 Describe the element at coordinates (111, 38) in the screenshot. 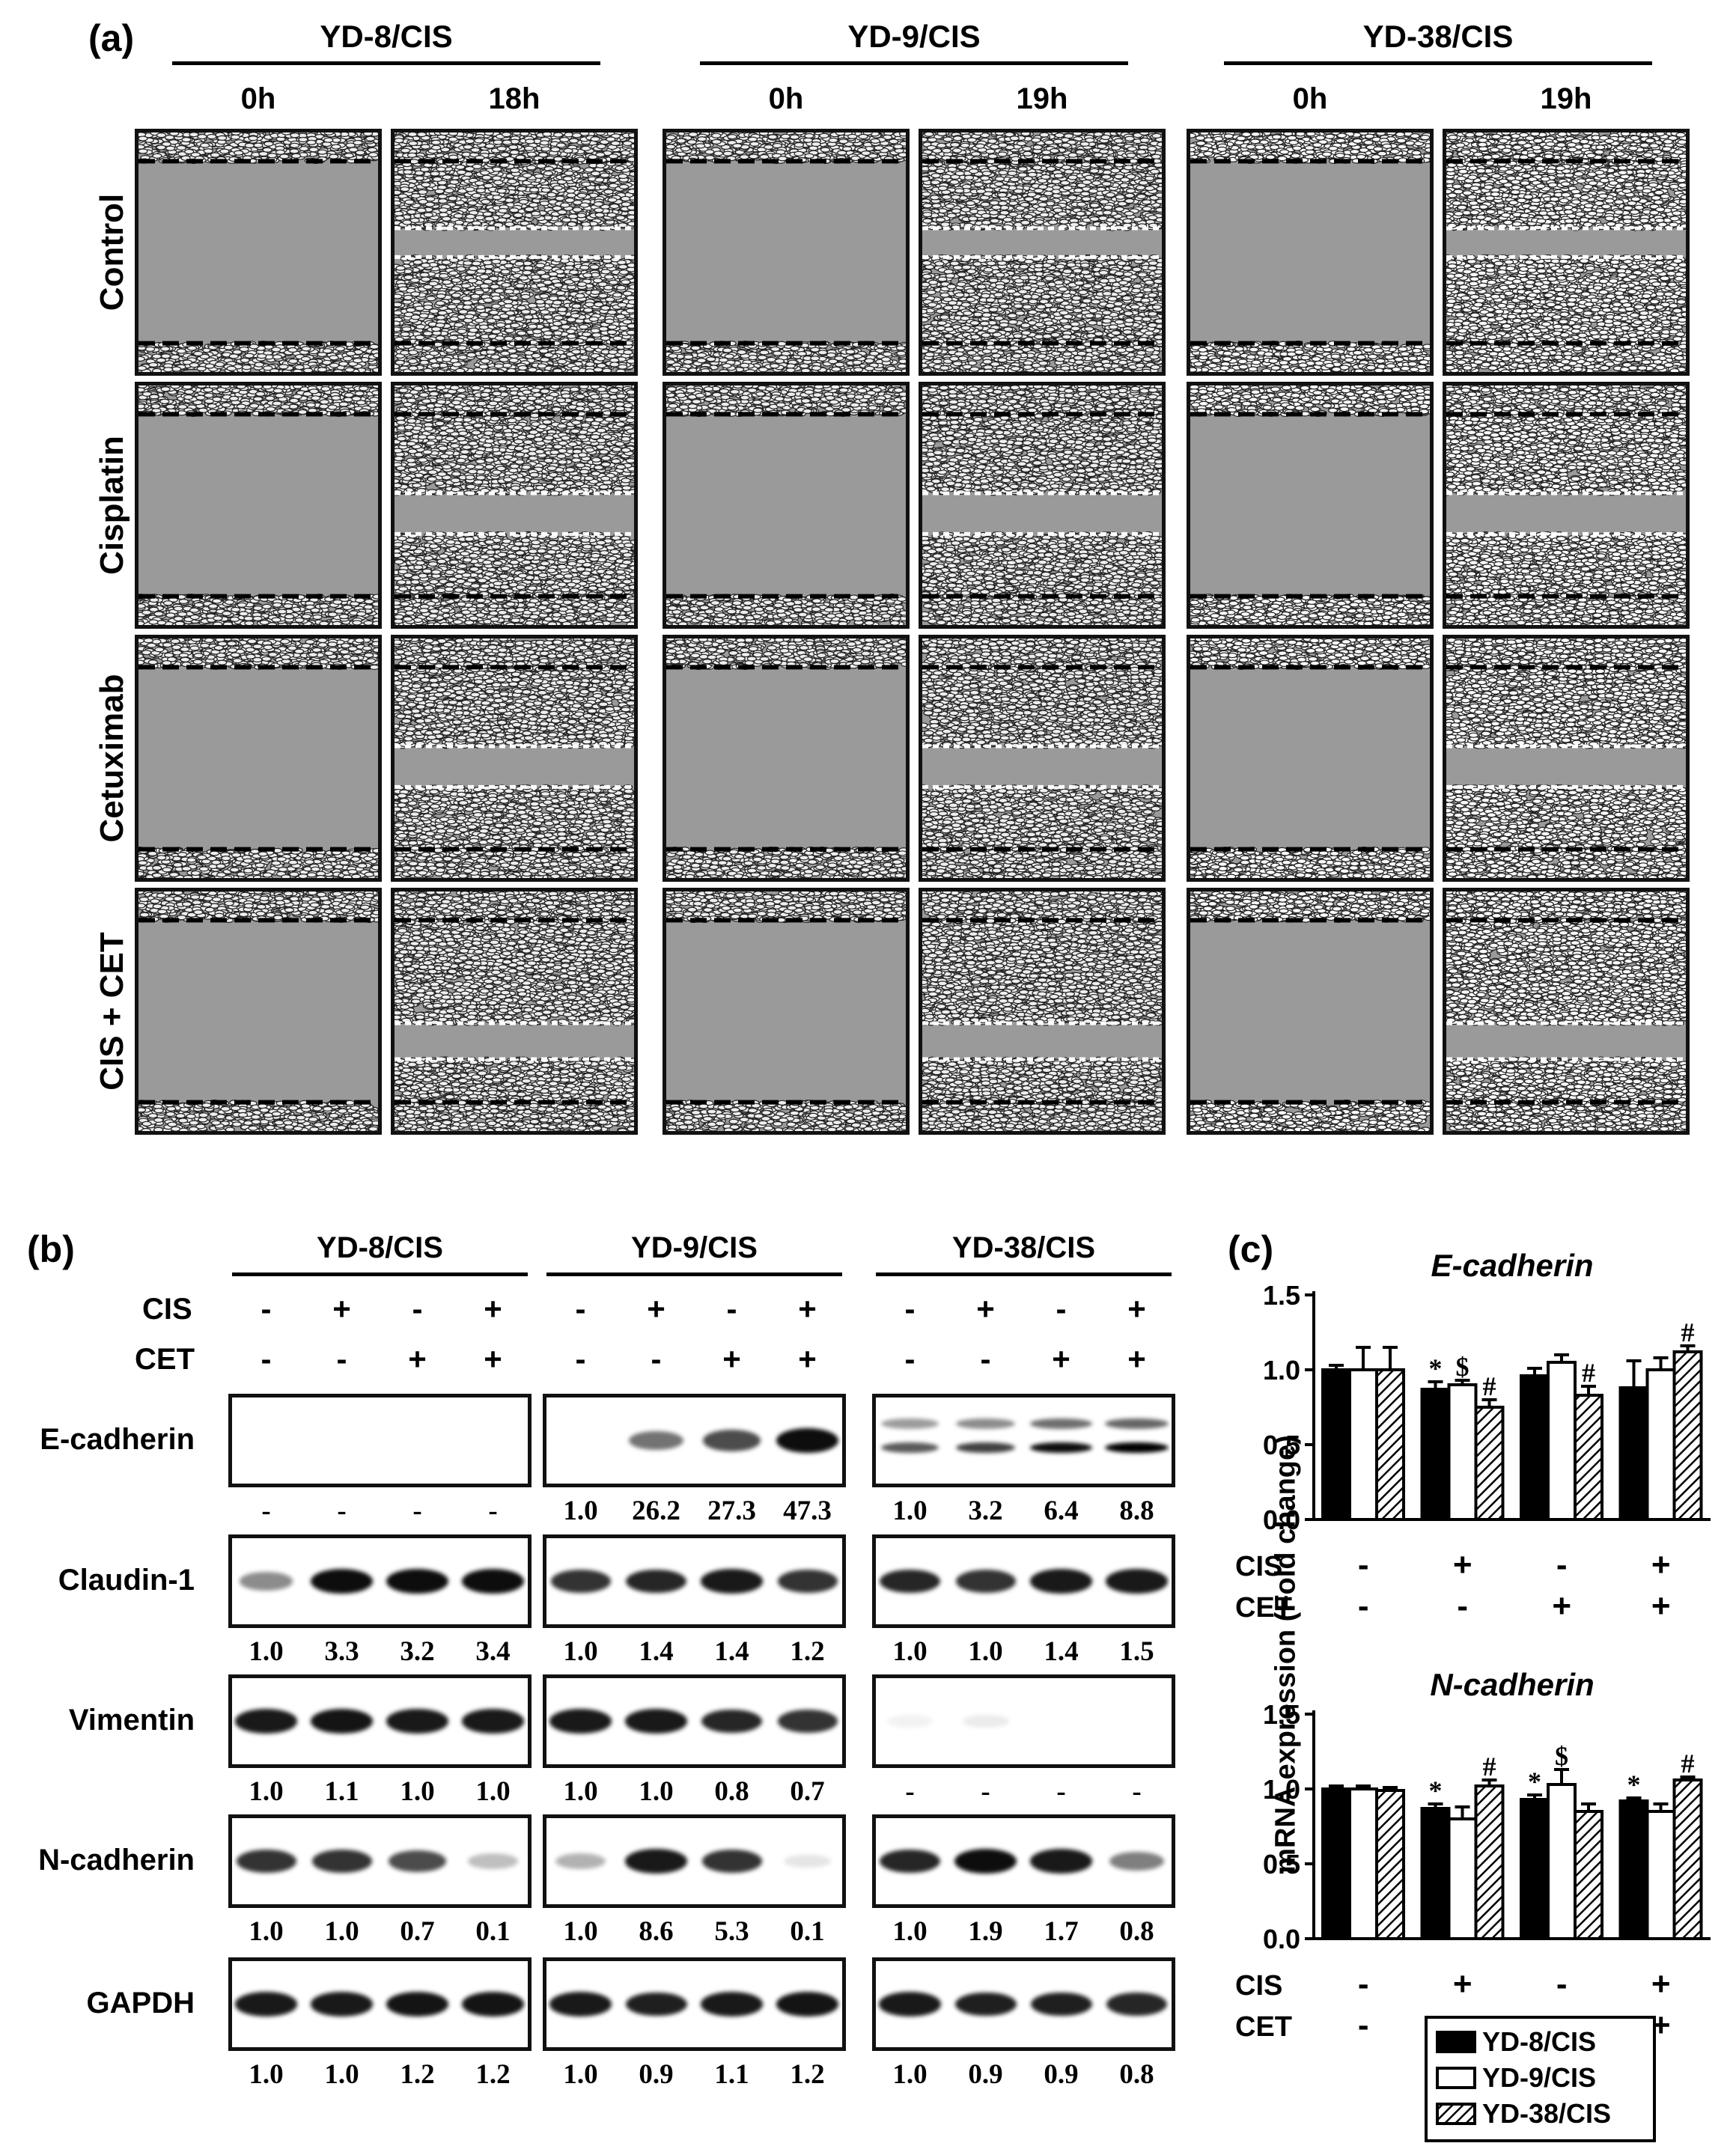

I see `panel-a-label: (a)` at that location.